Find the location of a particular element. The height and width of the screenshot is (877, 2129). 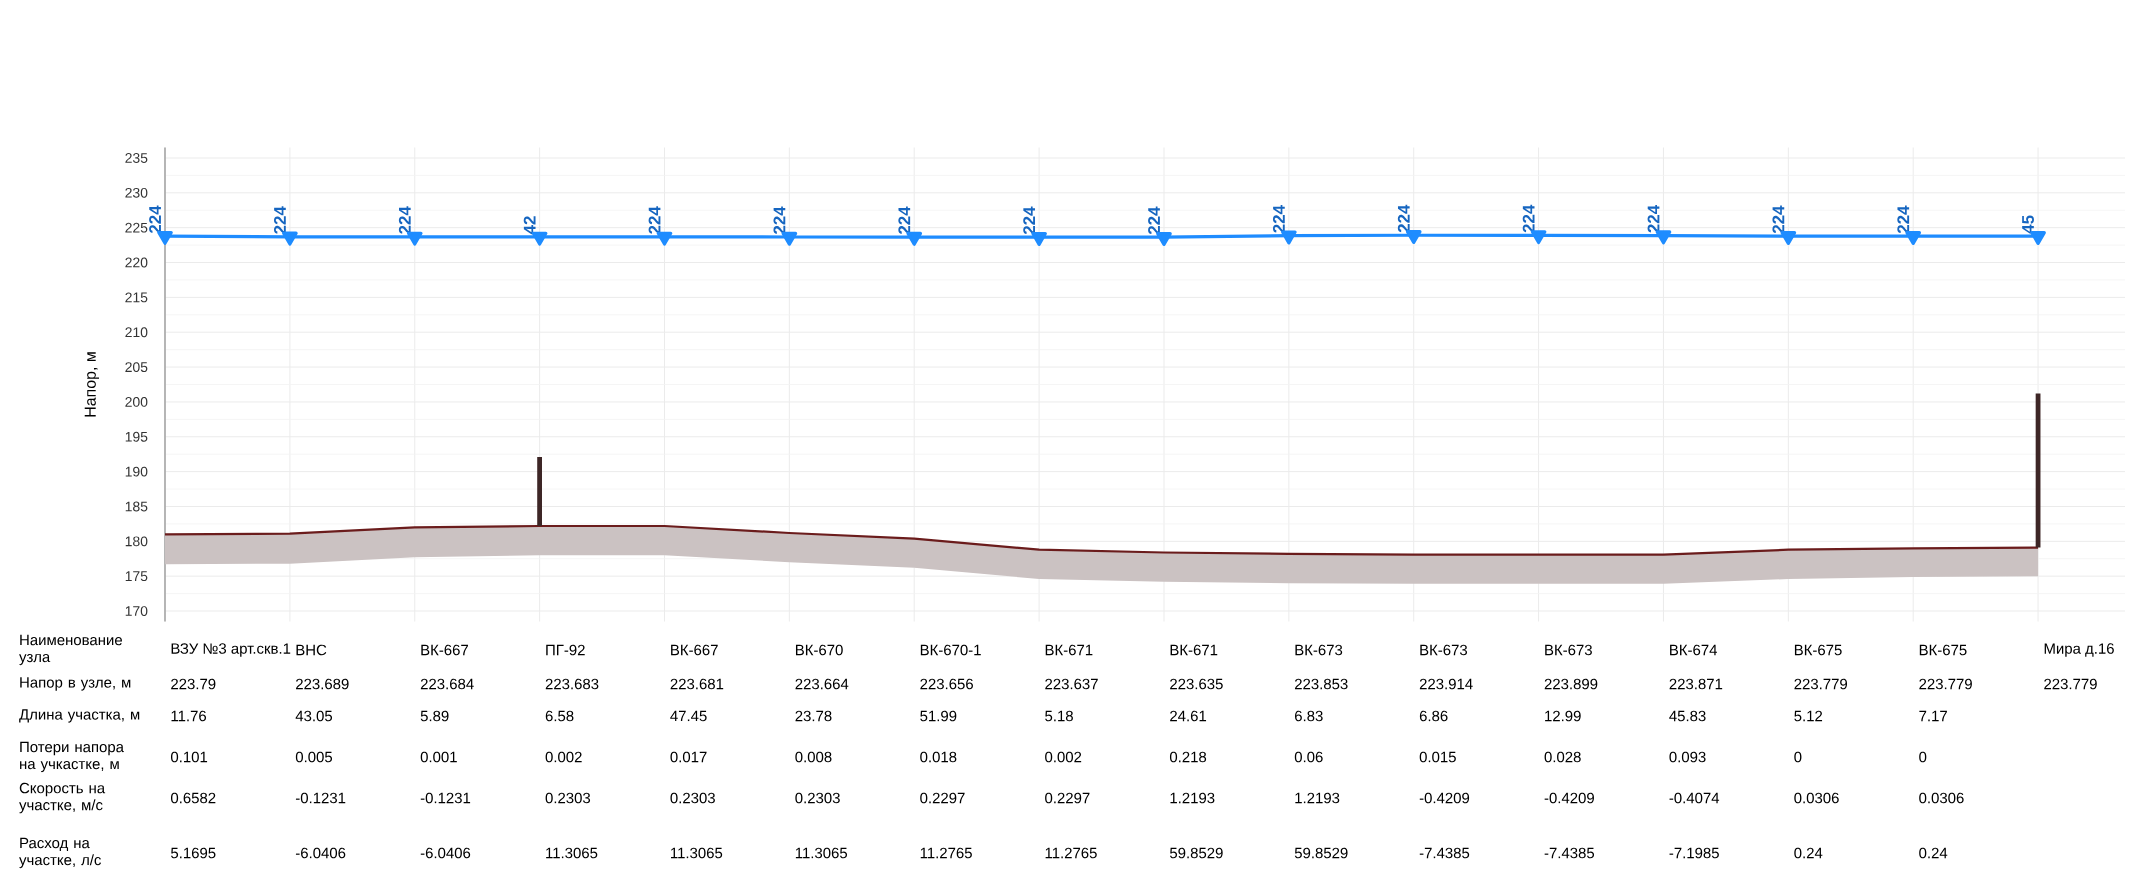

text: 7.17 is located at coordinates (1933, 716).